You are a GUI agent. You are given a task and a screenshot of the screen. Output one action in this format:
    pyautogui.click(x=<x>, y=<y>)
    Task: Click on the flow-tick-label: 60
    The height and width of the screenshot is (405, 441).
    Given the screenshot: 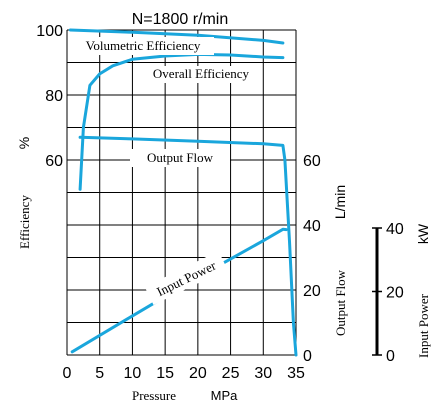 What is the action you would take?
    pyautogui.click(x=312, y=161)
    